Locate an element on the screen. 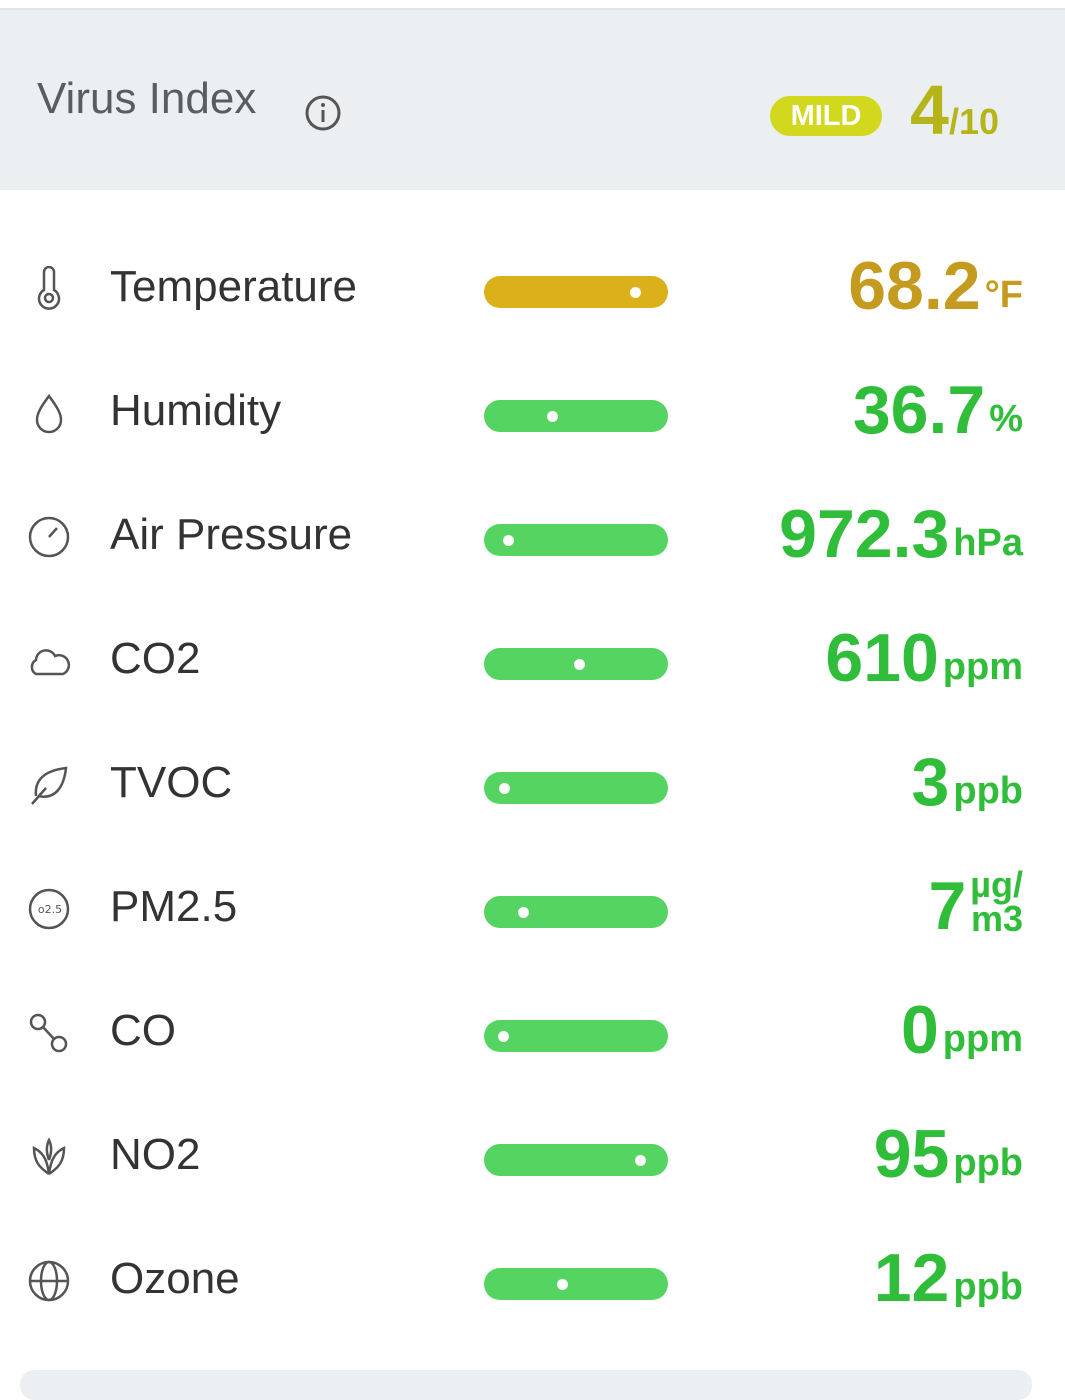 Image resolution: width=1065 pixels, height=1400 pixels. metric-value: 3 ppb is located at coordinates (967, 782).